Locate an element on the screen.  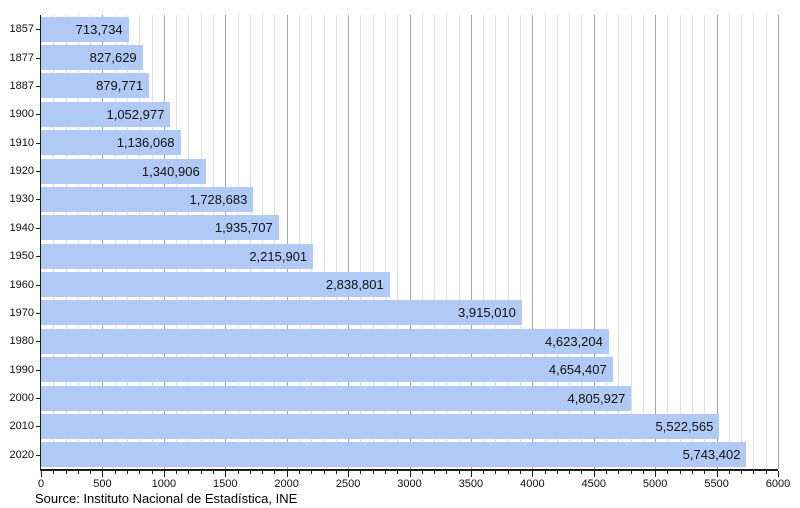
bar-row: 1887 879,771 is located at coordinates (394, 86).